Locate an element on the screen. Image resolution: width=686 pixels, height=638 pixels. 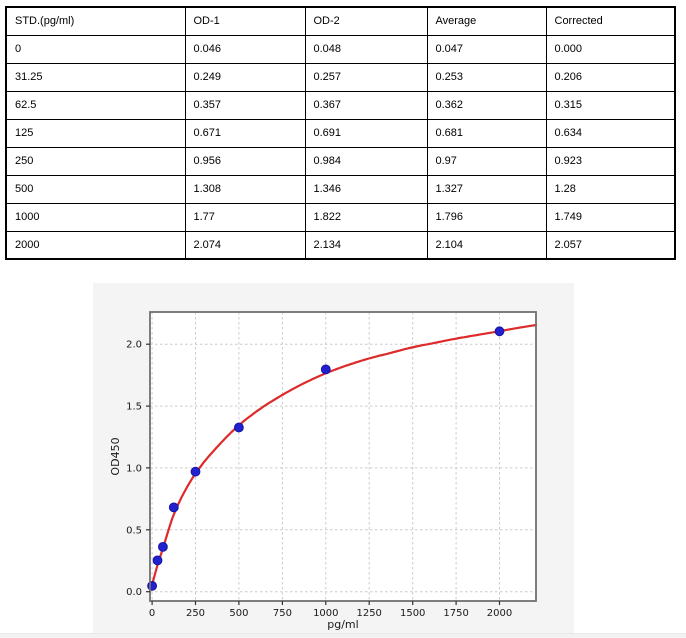
table-row: 0 0.046 0.048 0.047 0.000 is located at coordinates (340, 49).